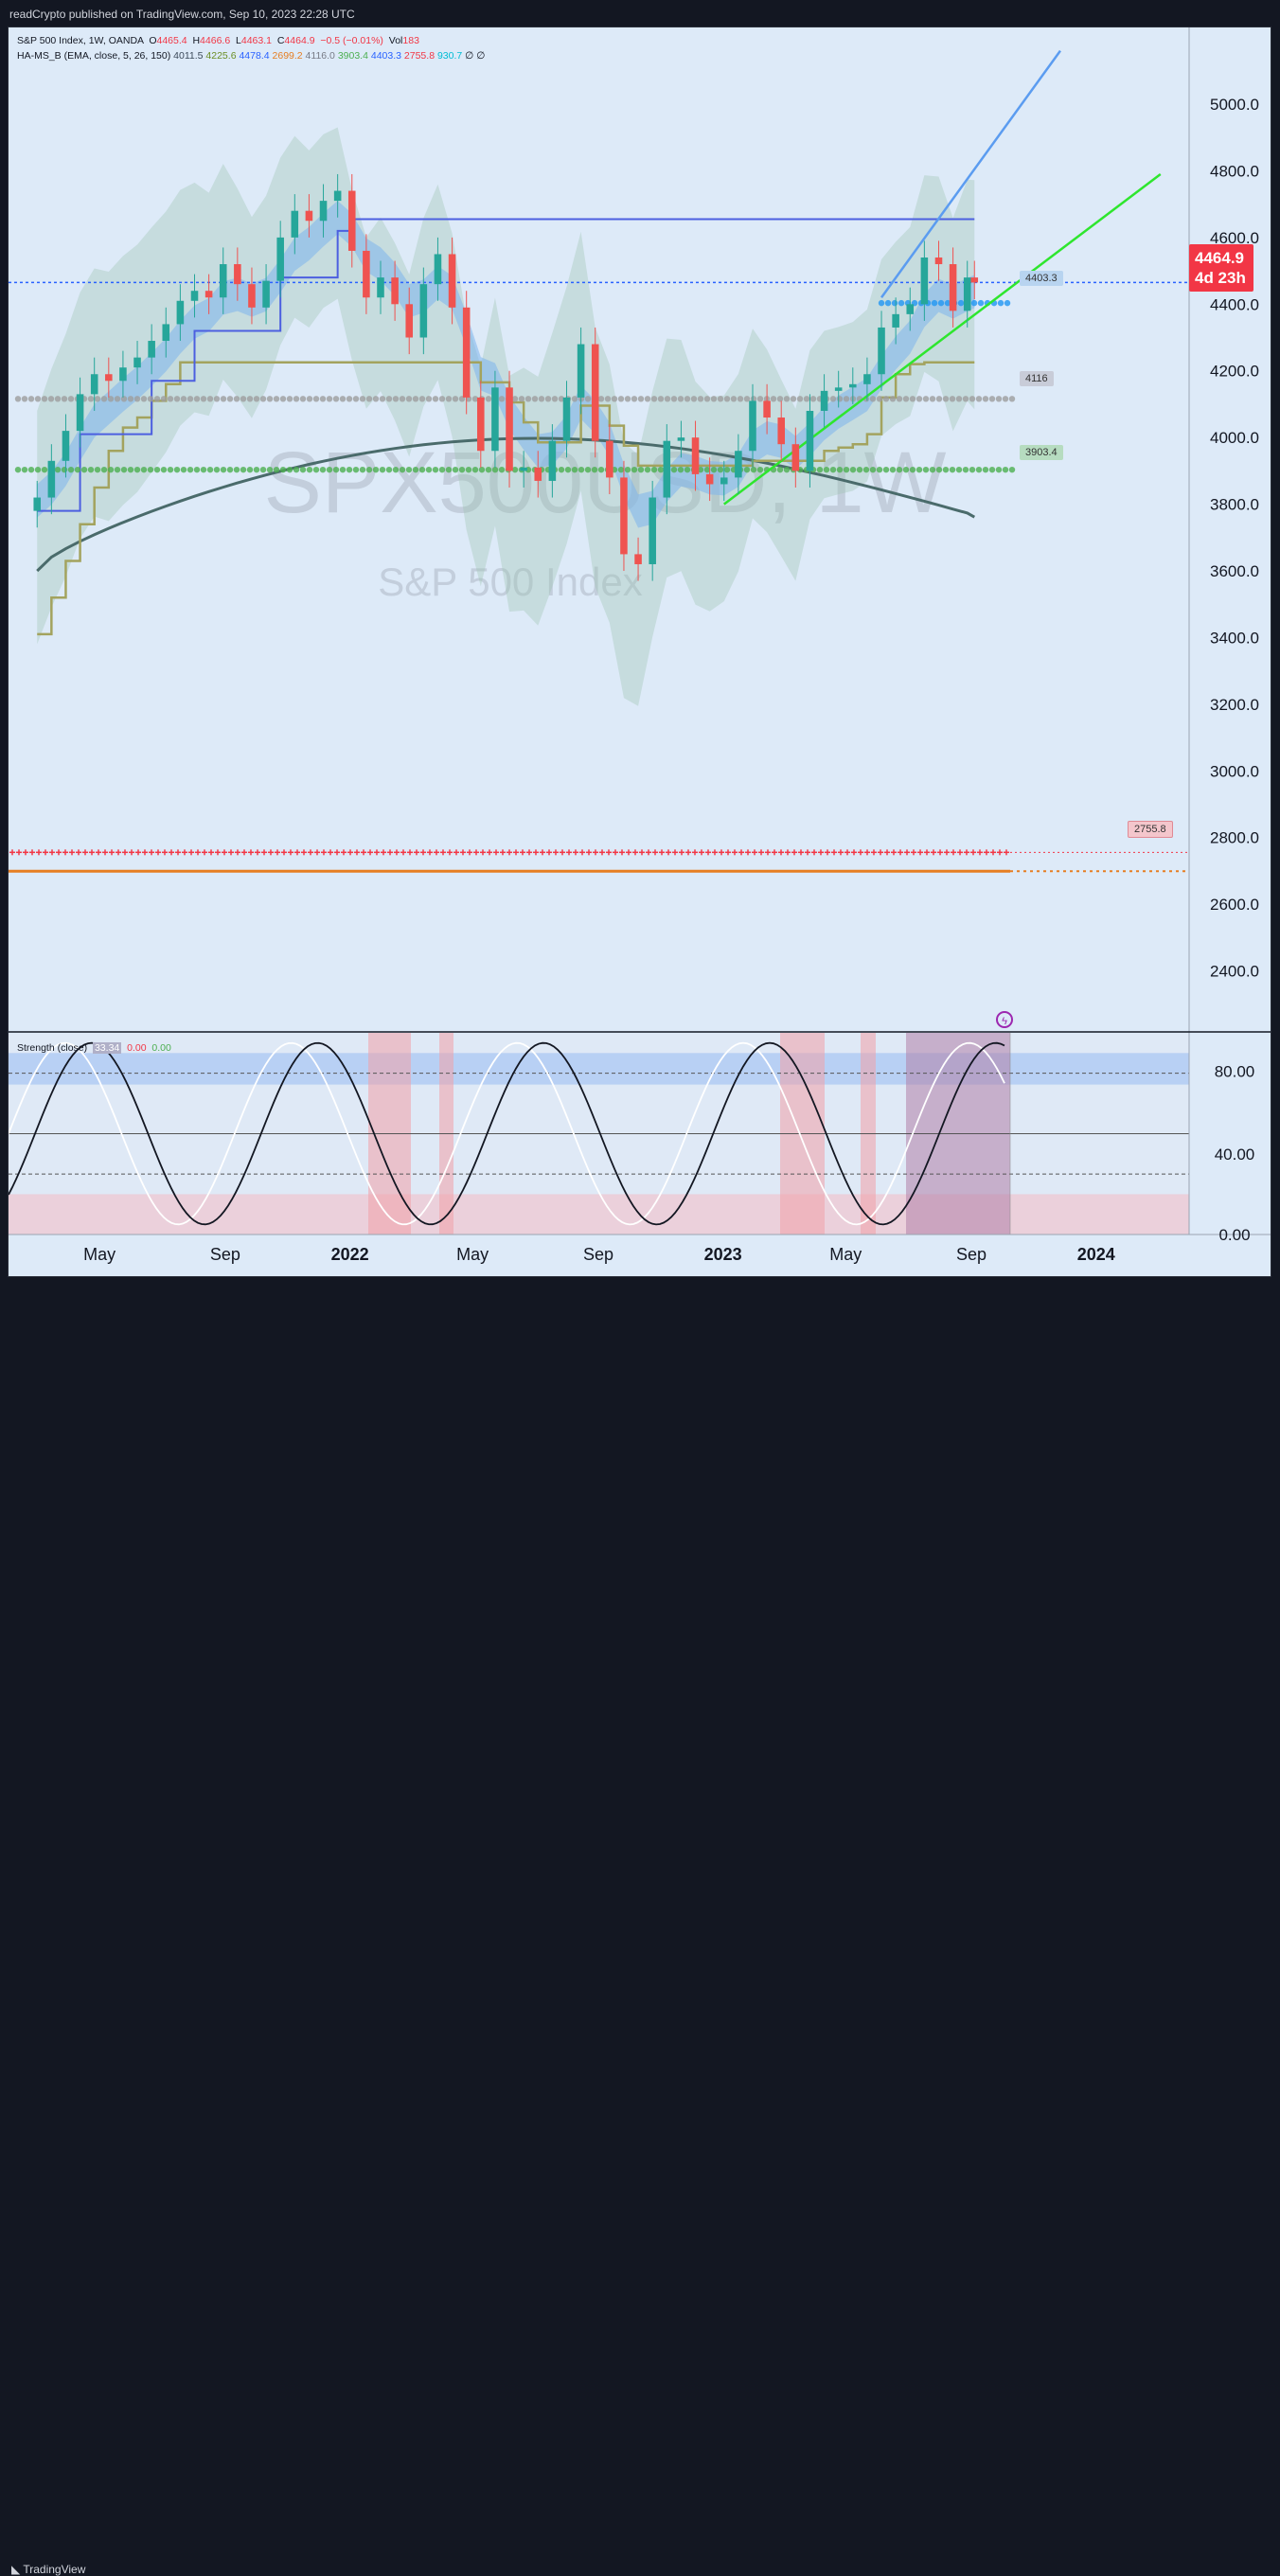 Image resolution: width=1280 pixels, height=2576 pixels. I want to click on osc-tick-label: 80.00, so click(1235, 1072).